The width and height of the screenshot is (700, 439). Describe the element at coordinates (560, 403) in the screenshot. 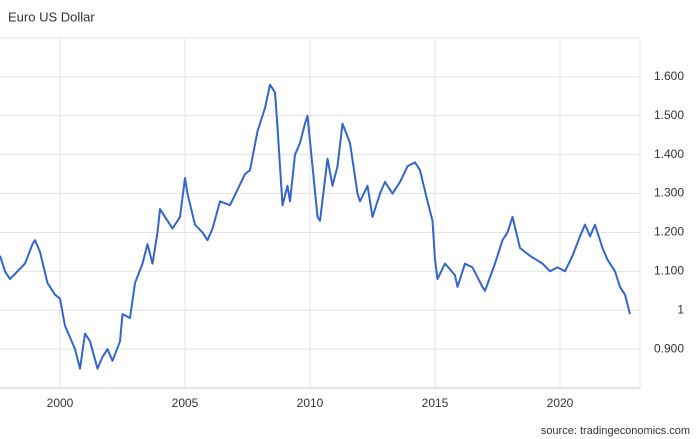

I see `x-tick-label: 2020` at that location.